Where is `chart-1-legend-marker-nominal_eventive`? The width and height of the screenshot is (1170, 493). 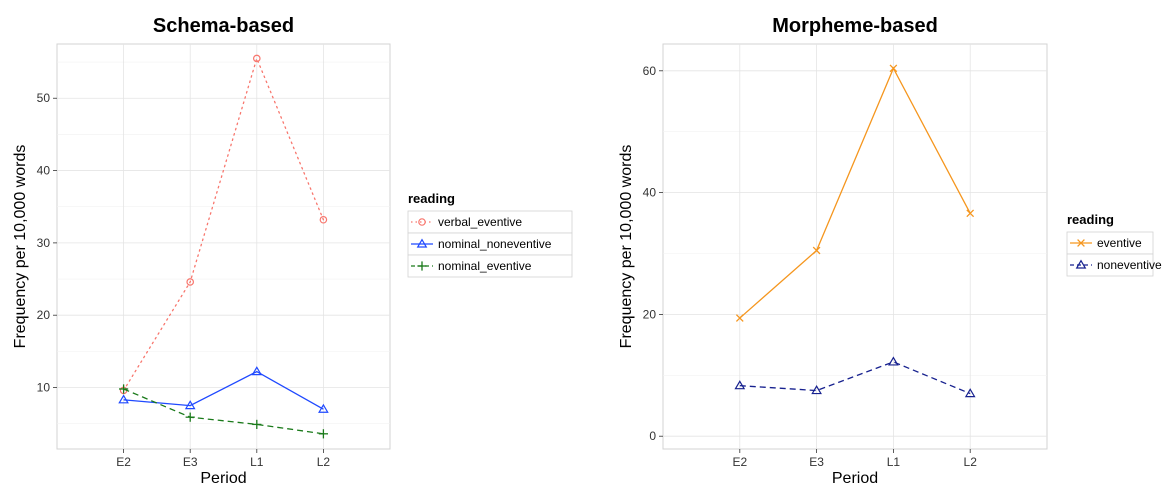 chart-1-legend-marker-nominal_eventive is located at coordinates (422, 266).